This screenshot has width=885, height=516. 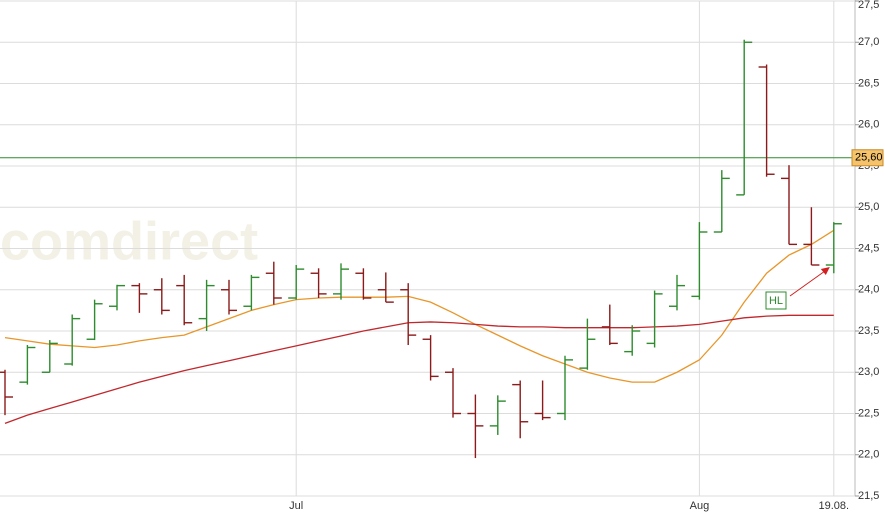 I want to click on y-tick-label: 26,5, so click(x=868, y=83).